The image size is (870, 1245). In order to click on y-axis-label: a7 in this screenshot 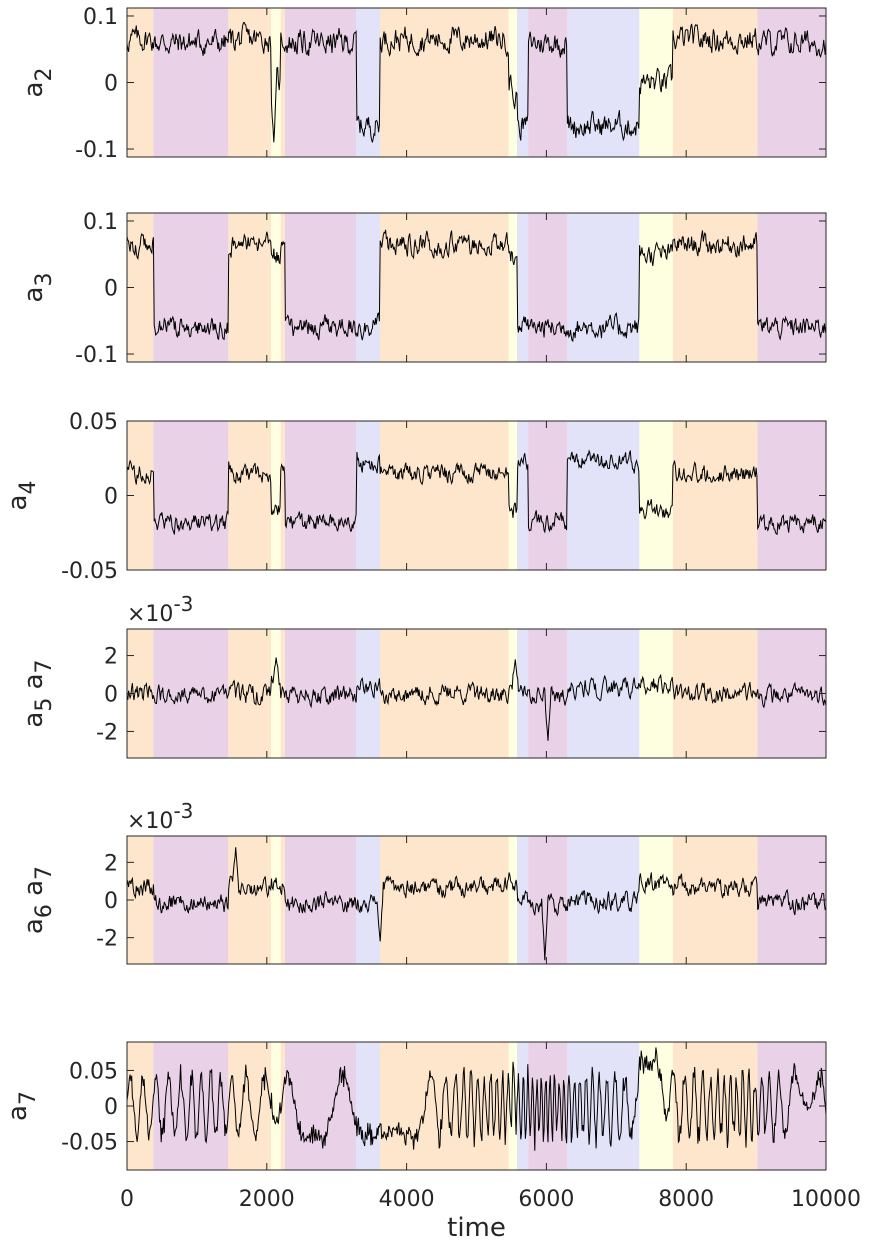, I will do `click(22, 1106)`.